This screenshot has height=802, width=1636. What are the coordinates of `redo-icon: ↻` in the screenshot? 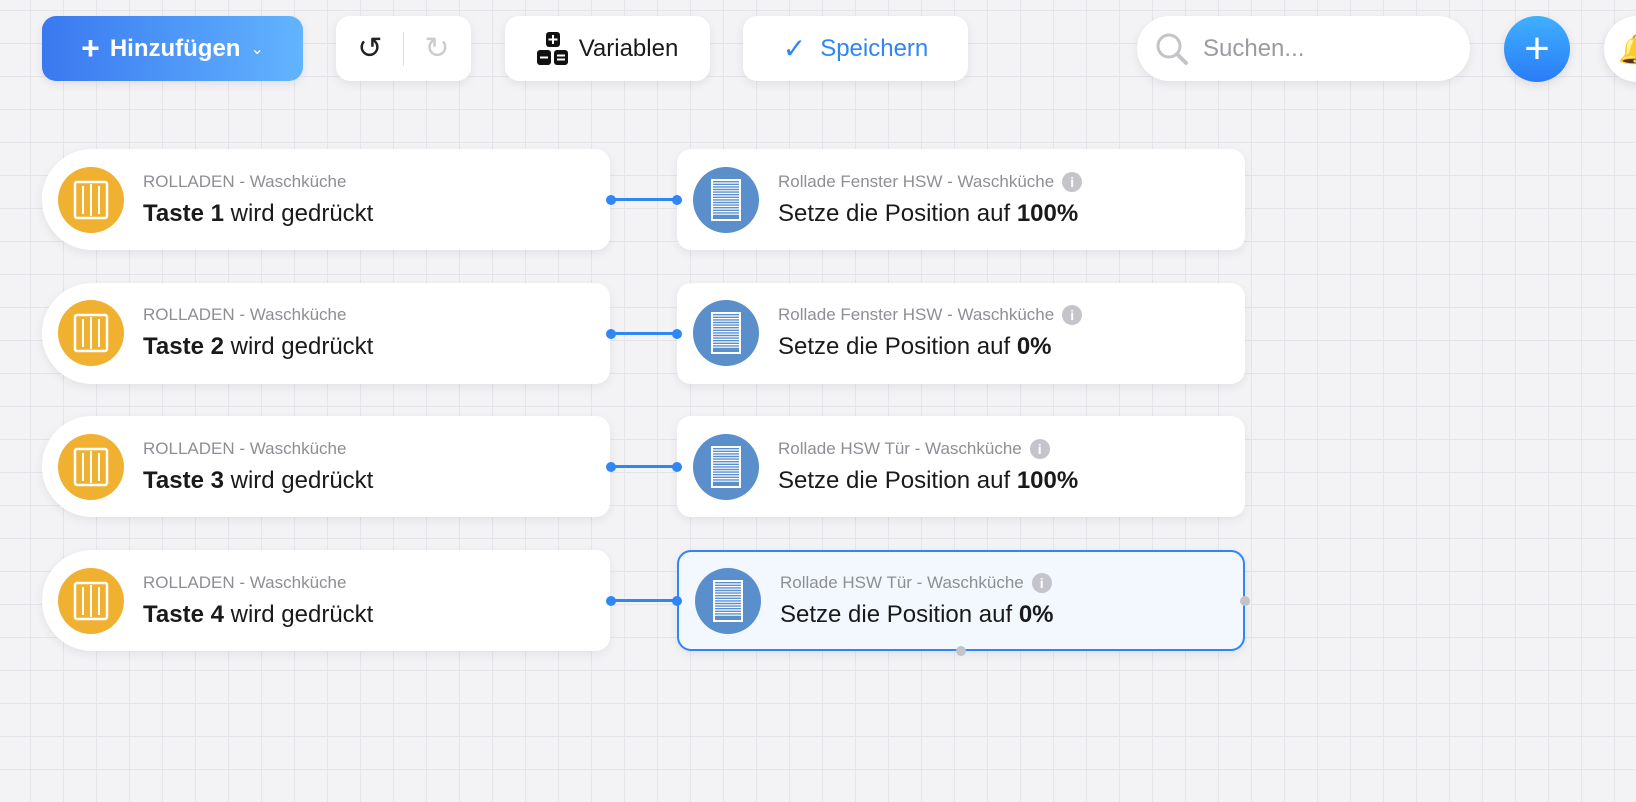 It's located at (437, 48).